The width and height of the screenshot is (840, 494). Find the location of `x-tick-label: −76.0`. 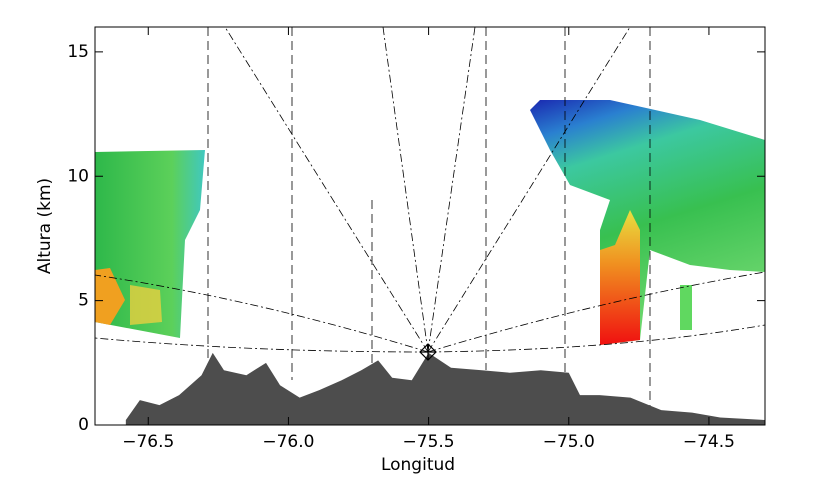

x-tick-label: −76.0 is located at coordinates (288, 442).